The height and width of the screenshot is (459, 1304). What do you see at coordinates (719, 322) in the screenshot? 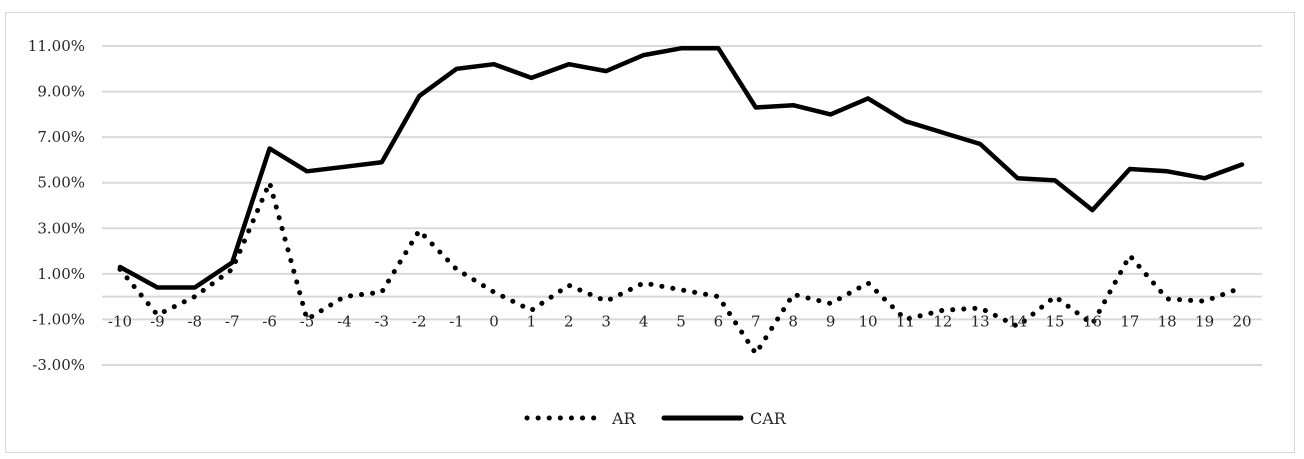
I see `x-tick-label: 6` at bounding box center [719, 322].